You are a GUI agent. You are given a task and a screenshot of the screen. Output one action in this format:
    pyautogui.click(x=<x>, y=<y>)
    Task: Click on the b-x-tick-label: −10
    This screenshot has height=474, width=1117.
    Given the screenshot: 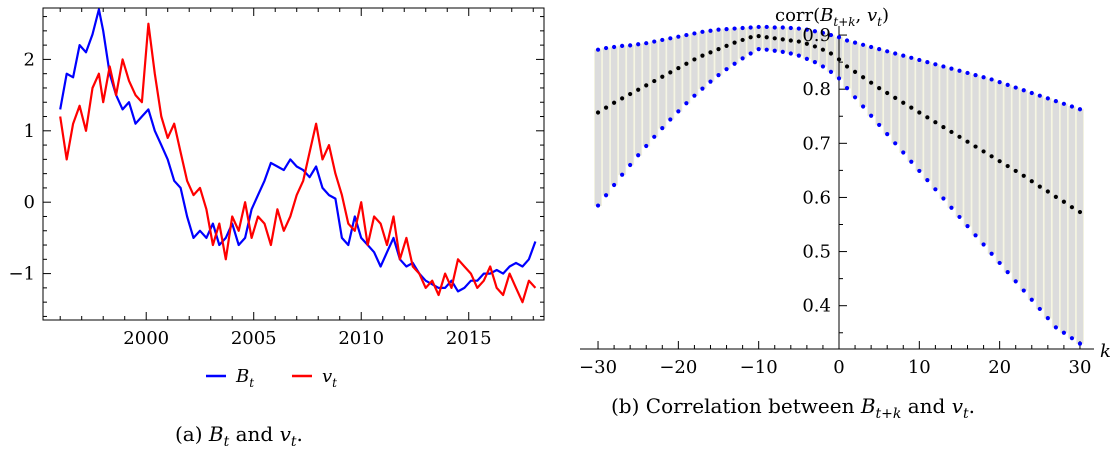 What is the action you would take?
    pyautogui.click(x=759, y=367)
    